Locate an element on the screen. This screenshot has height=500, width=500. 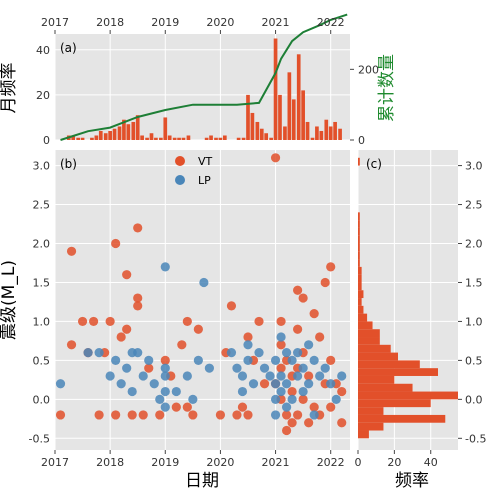
y-tick-label: 20 is located at coordinates (43, 95).